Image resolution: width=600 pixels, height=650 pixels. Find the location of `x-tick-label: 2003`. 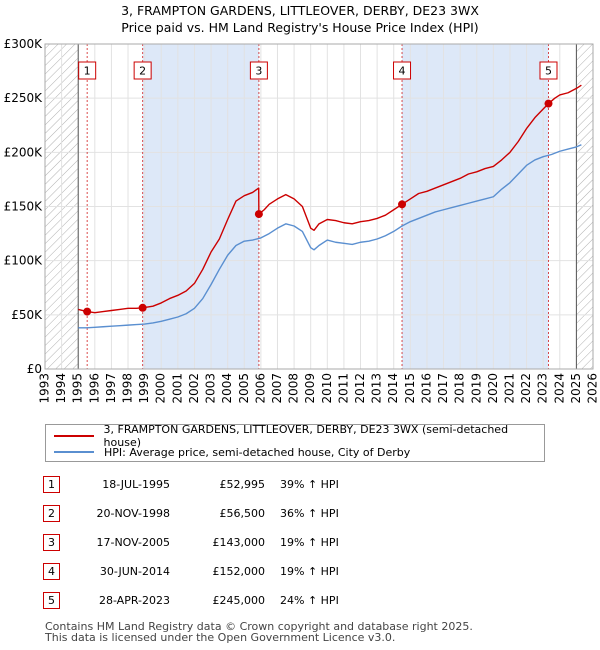

x-tick-label: 2003 is located at coordinates (211, 388).